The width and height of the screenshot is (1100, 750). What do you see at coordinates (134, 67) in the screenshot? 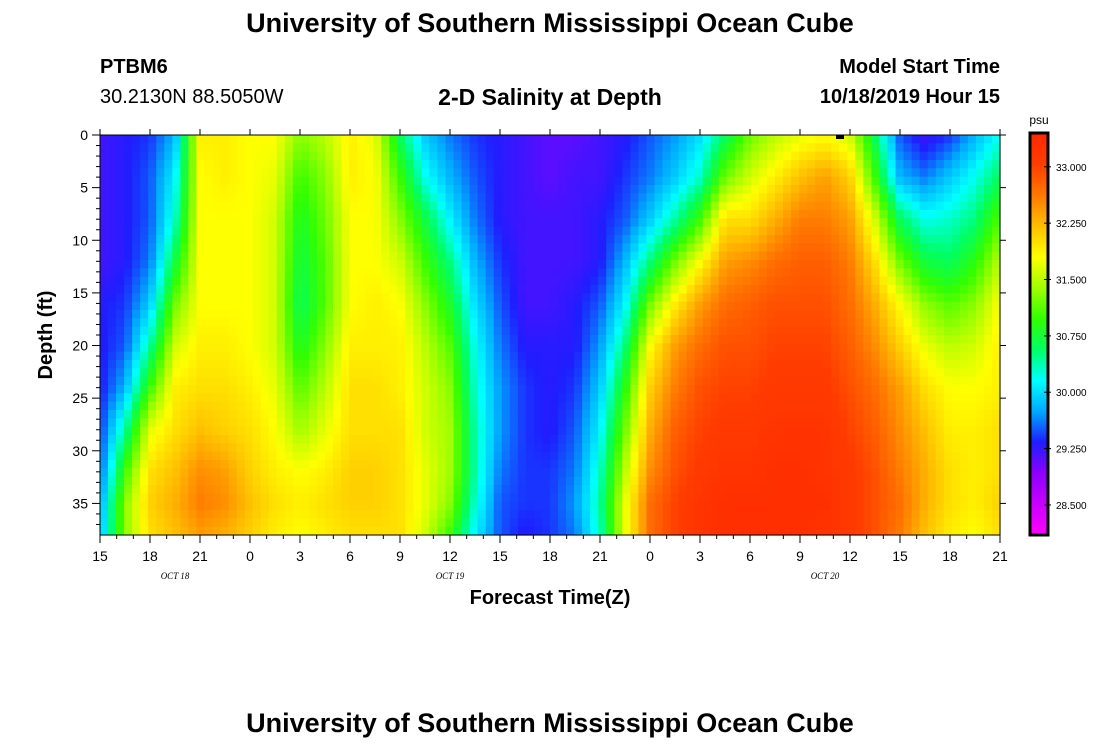
I see `station-id: PTBM6` at bounding box center [134, 67].